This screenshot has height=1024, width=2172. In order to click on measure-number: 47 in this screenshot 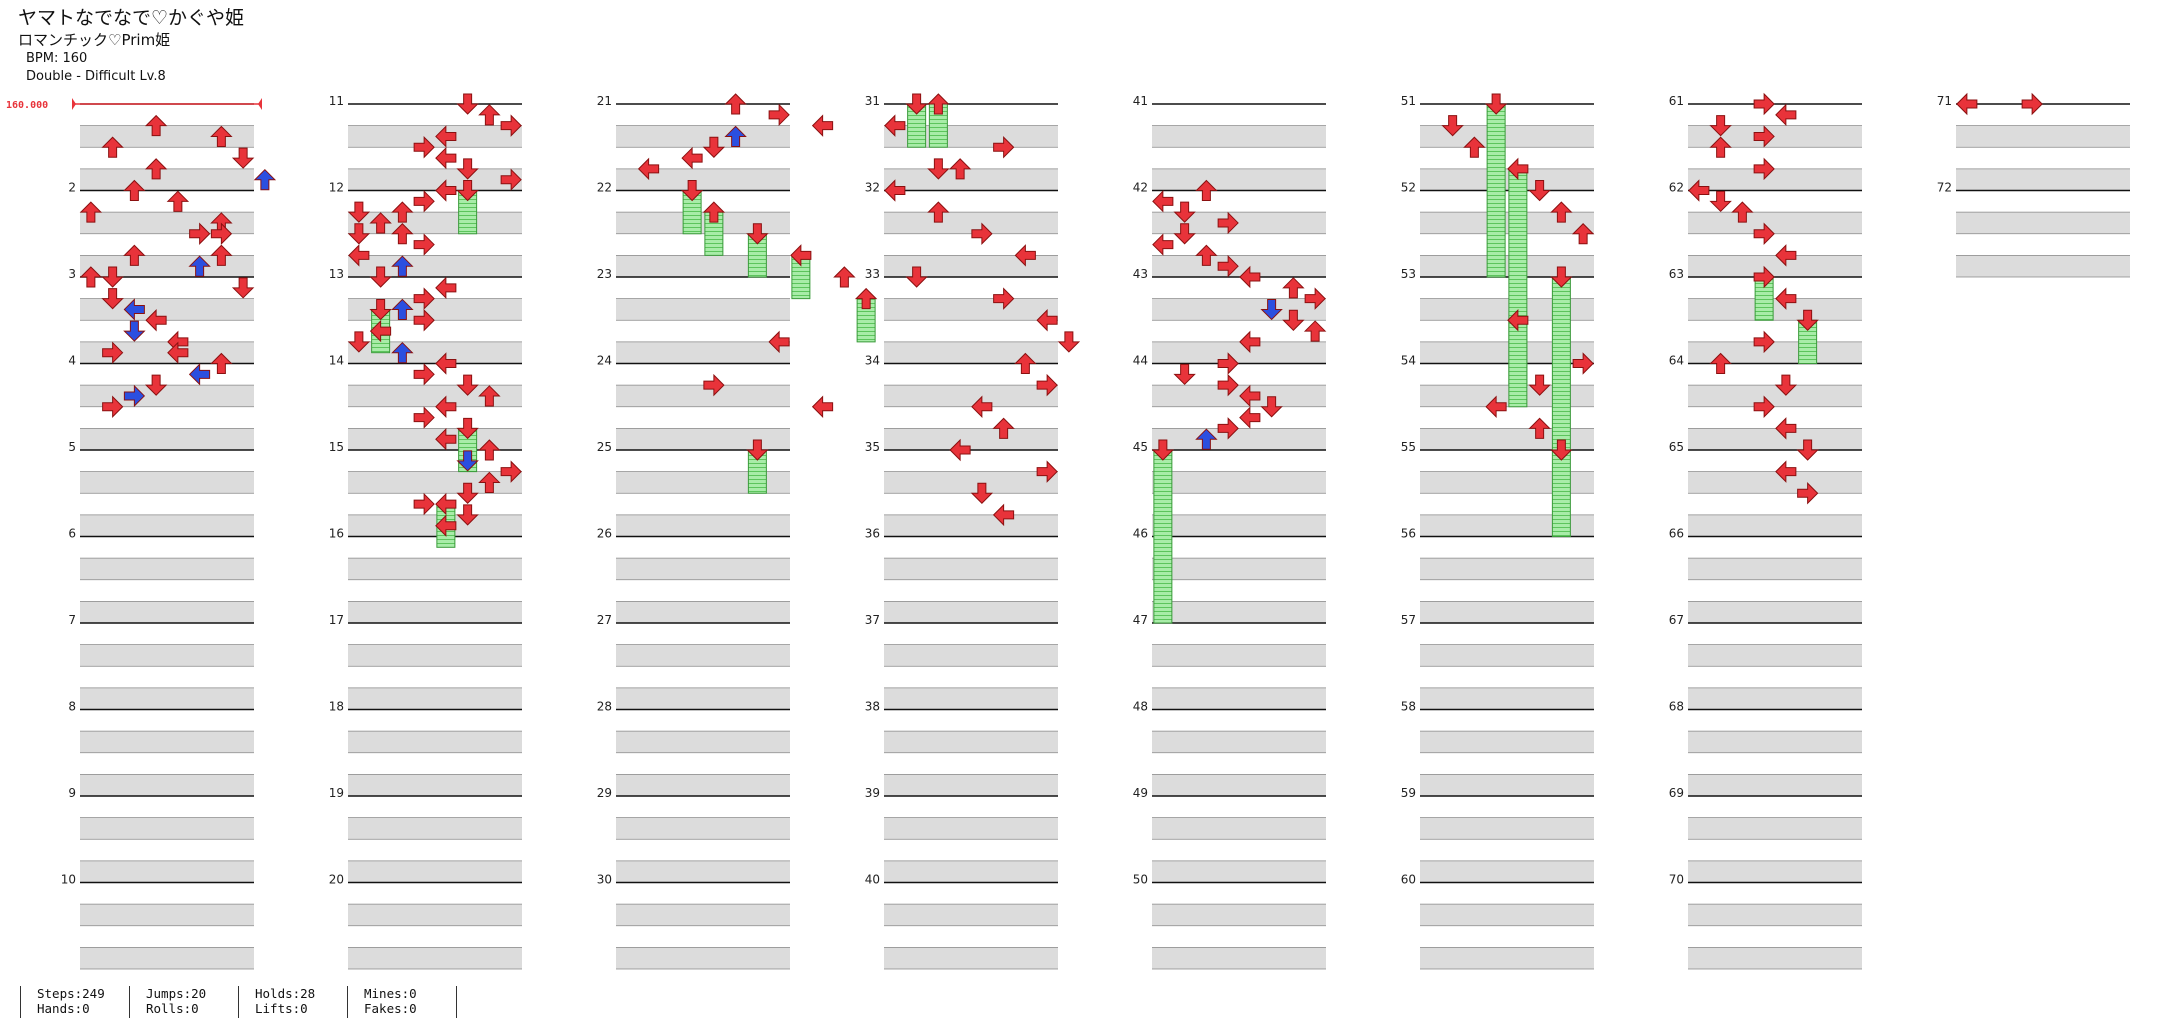, I will do `click(1140, 620)`.